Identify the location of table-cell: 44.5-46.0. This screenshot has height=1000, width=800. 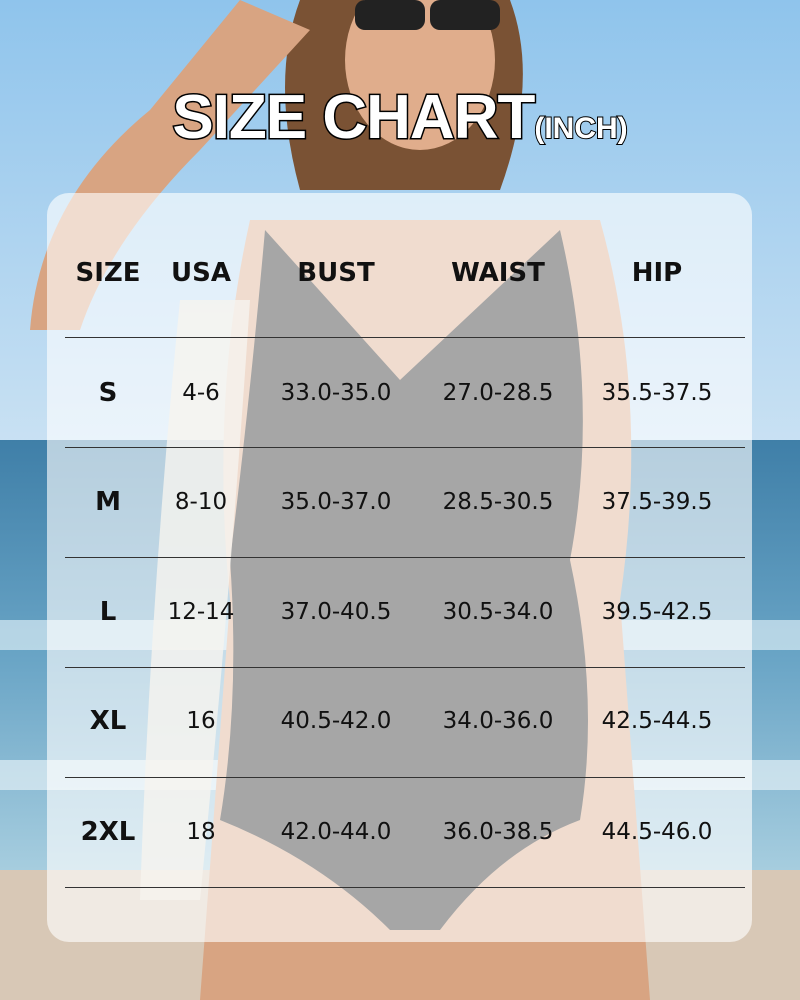
(657, 832).